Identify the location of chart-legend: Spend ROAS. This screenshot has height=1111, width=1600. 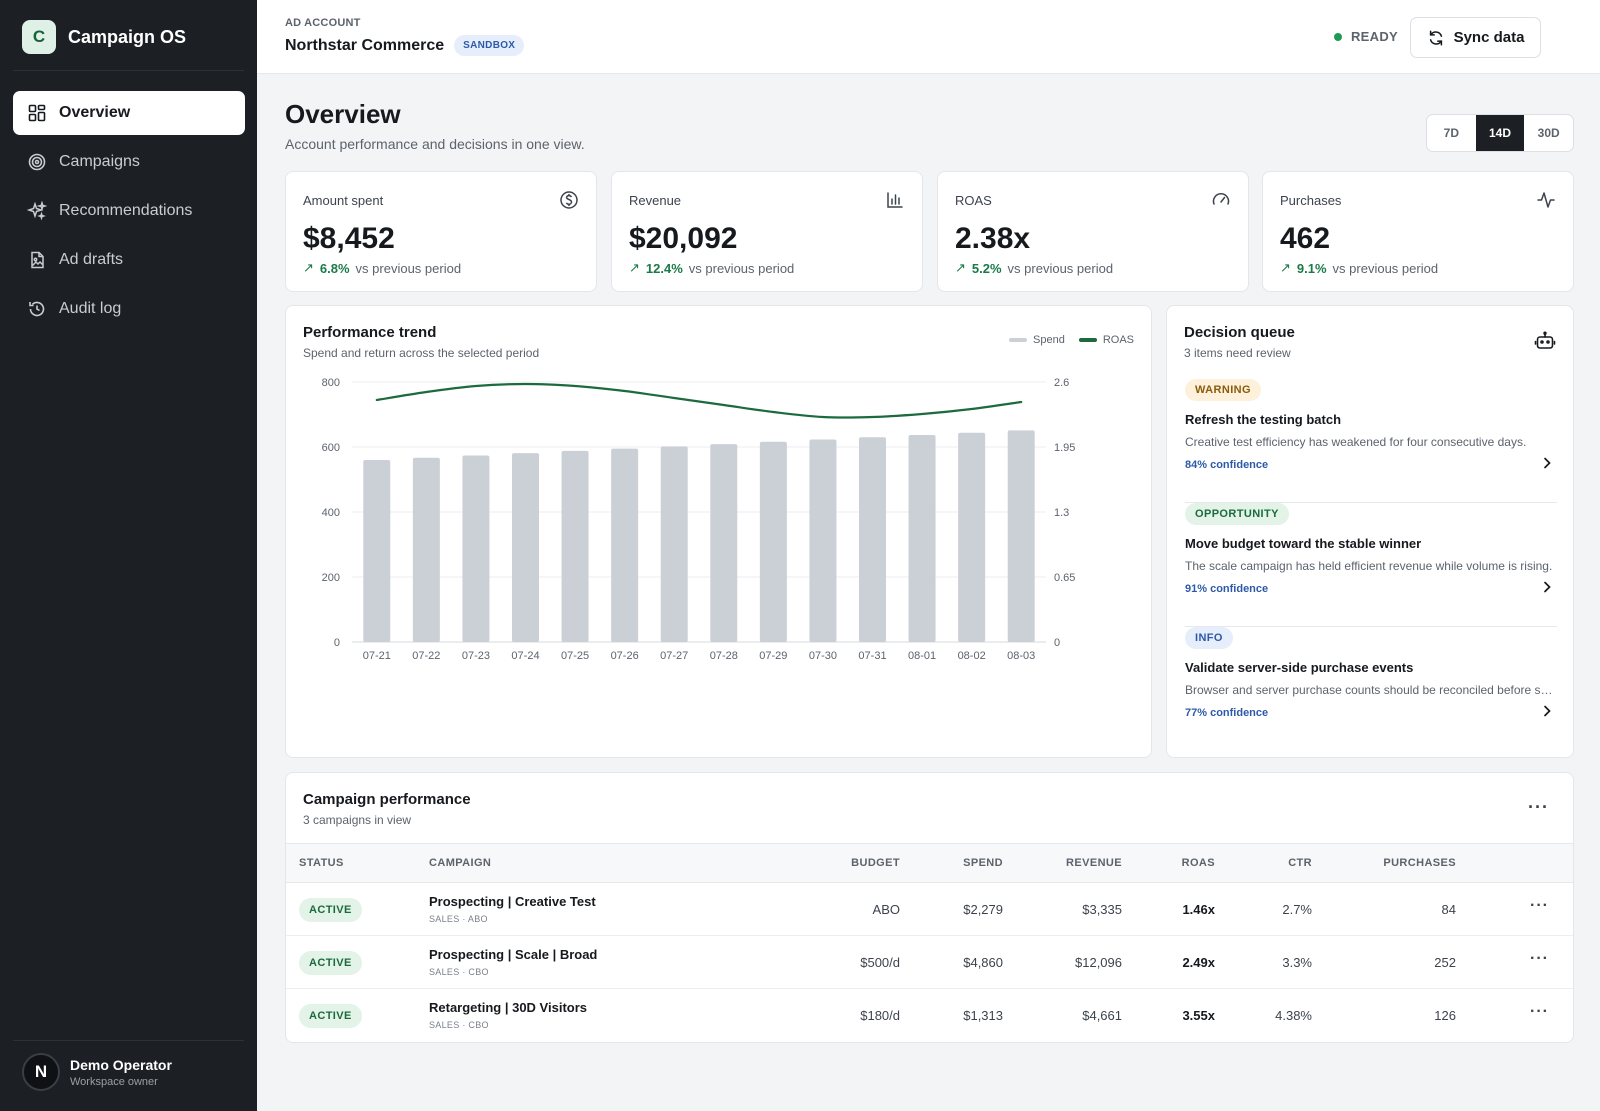
(1071, 340).